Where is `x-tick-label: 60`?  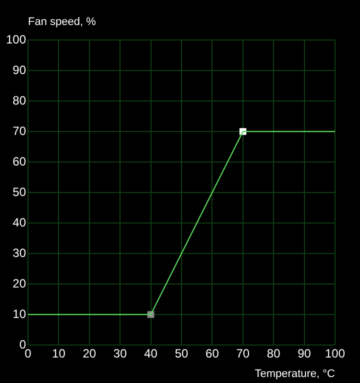
x-tick-label: 60 is located at coordinates (213, 353).